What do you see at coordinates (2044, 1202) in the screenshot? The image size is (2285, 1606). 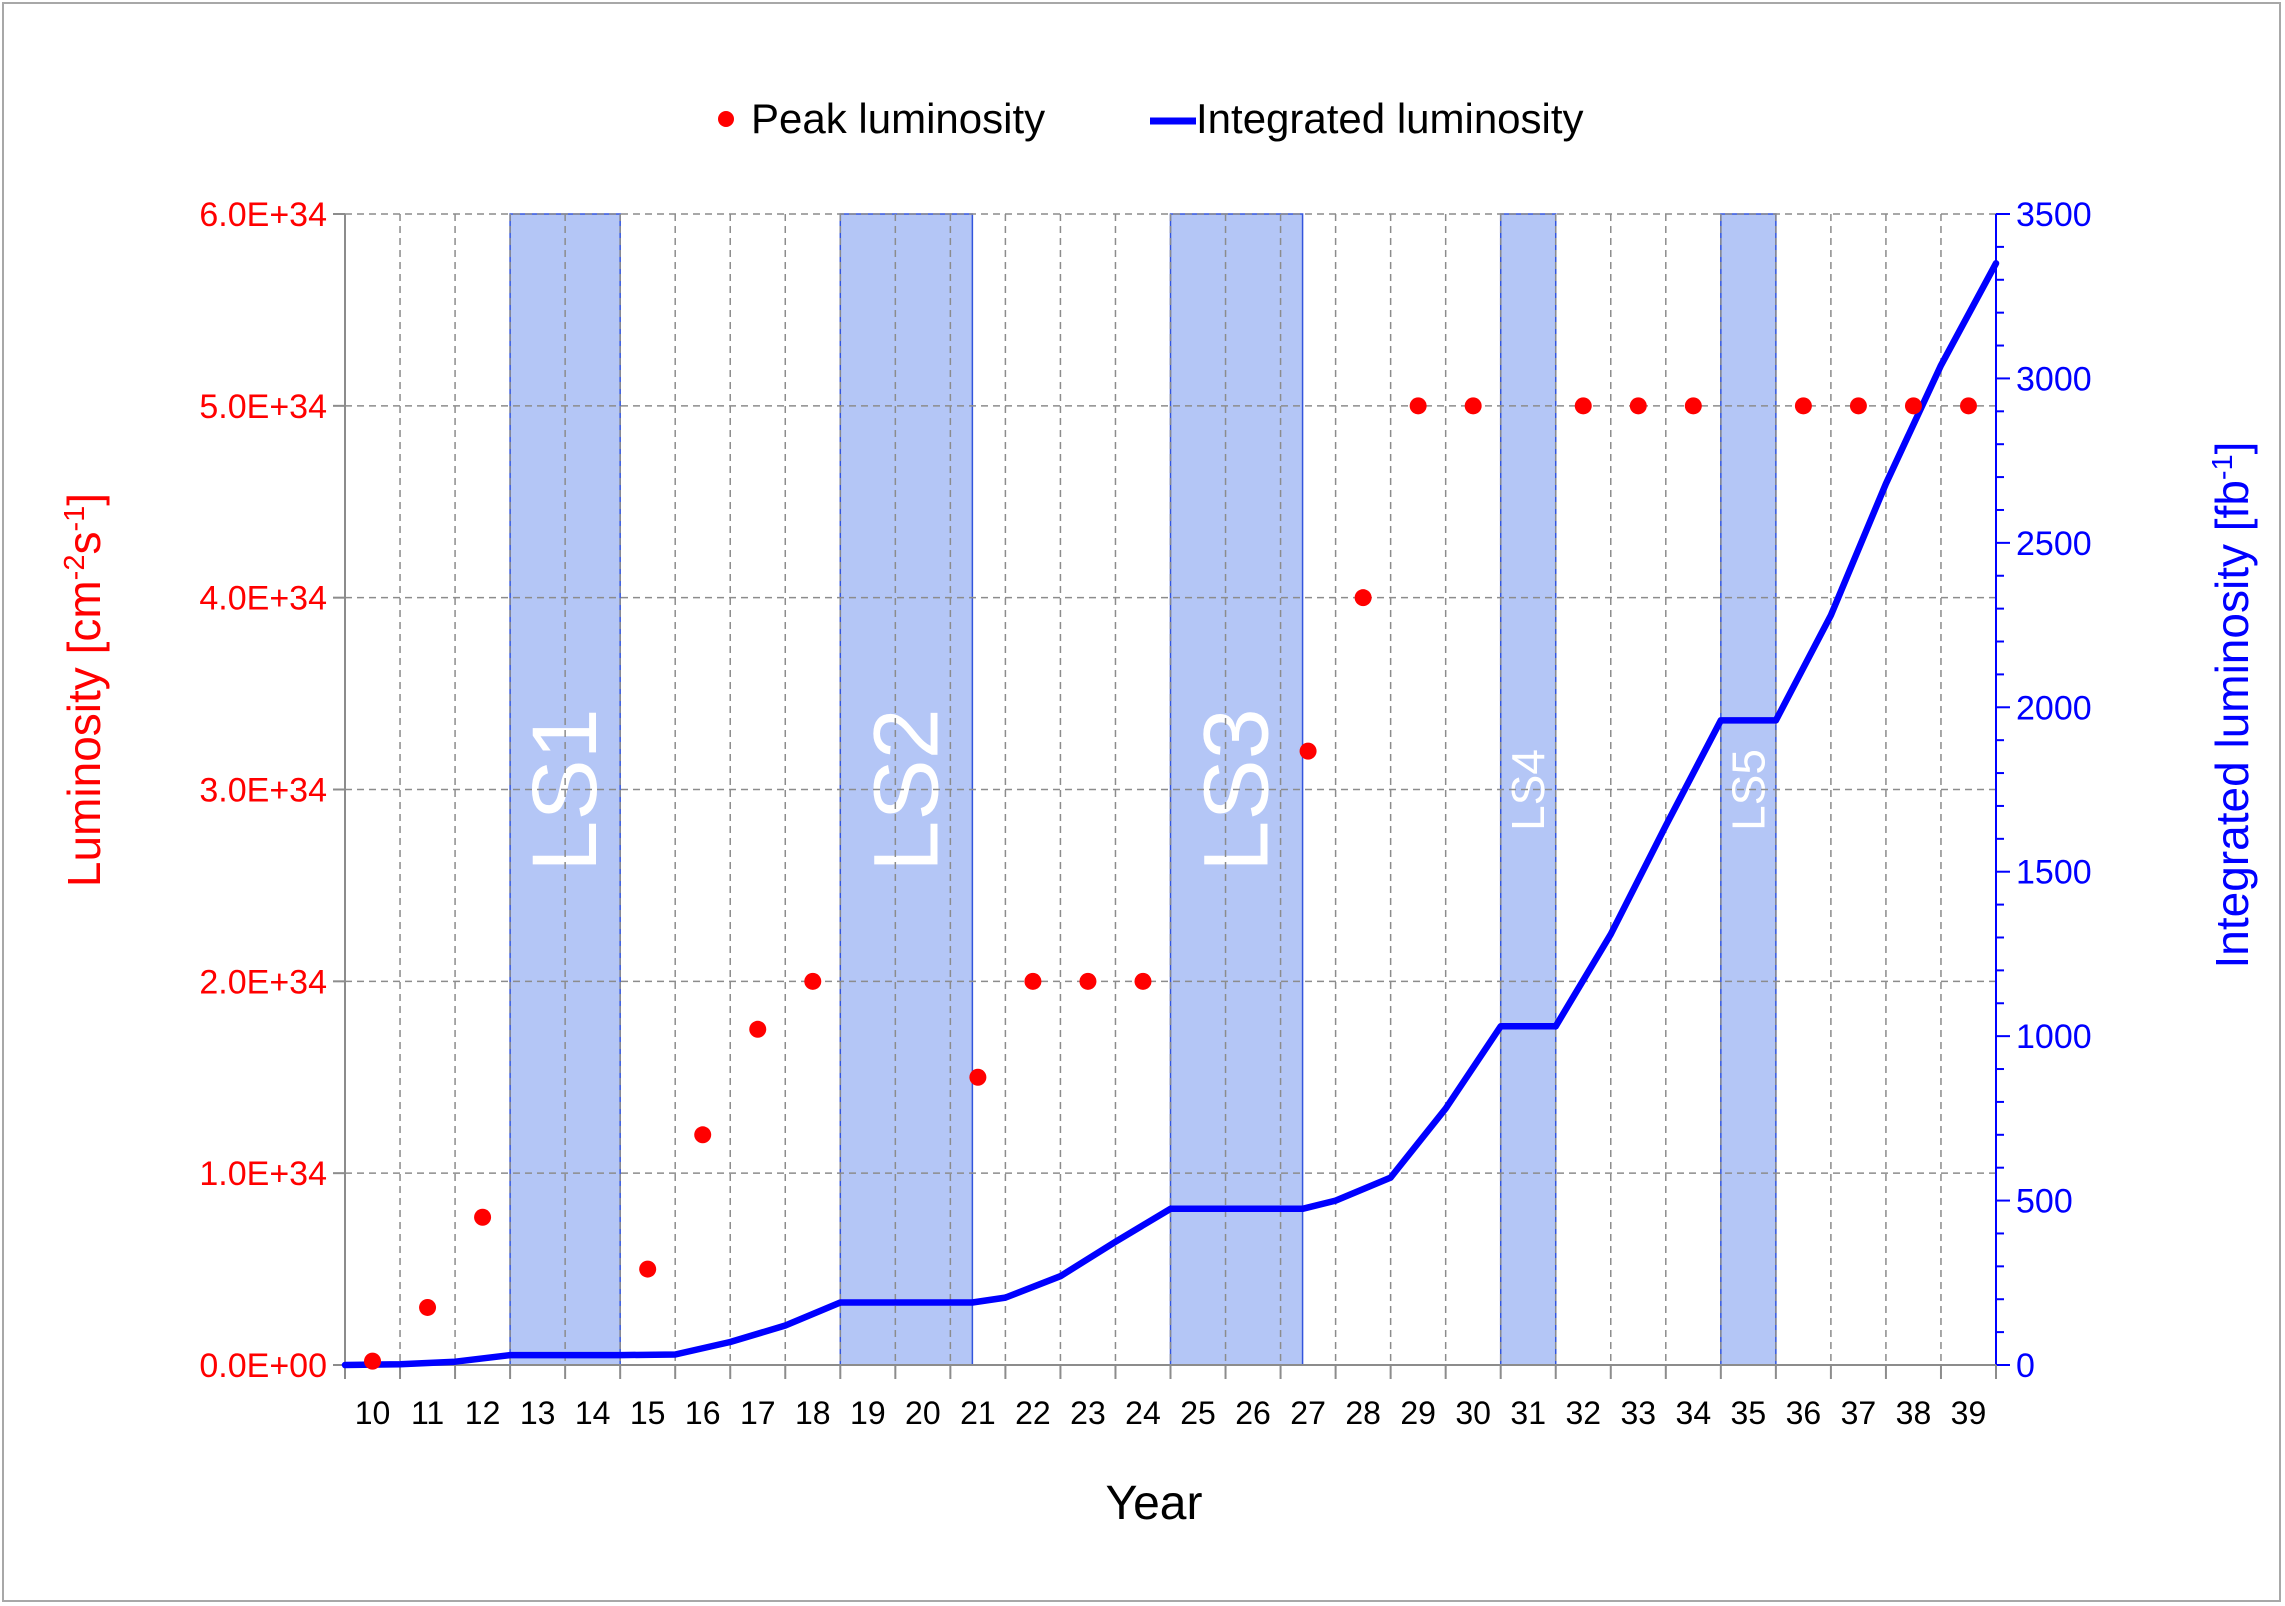 I see `right-tick-label: 500` at bounding box center [2044, 1202].